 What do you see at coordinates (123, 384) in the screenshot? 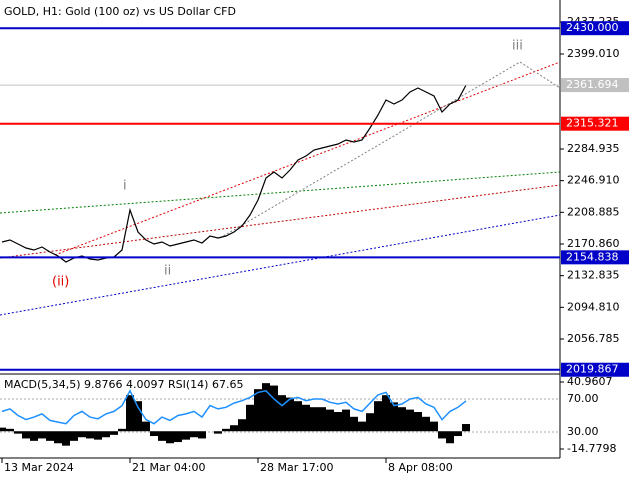
I see `indicator-title: MACD(5,34,5) 9.8766 4.0097 RSI(14) 67.65` at bounding box center [123, 384].